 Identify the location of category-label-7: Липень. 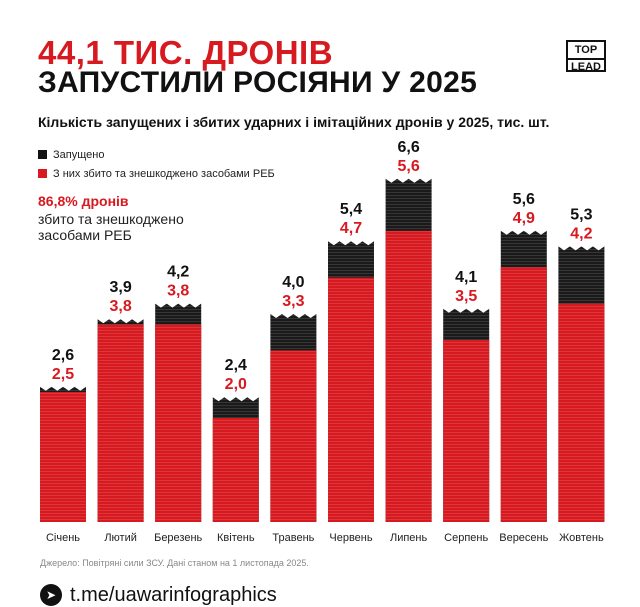
(409, 538).